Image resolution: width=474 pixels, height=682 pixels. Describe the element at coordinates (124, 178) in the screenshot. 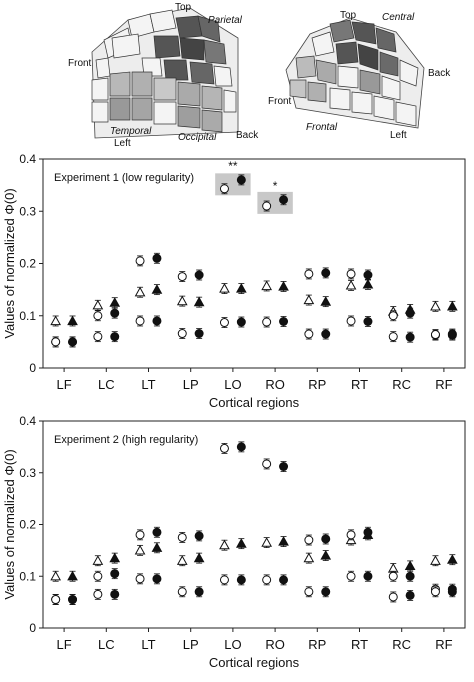

I see `chart-title: Experiment 1 (low regularity)` at that location.